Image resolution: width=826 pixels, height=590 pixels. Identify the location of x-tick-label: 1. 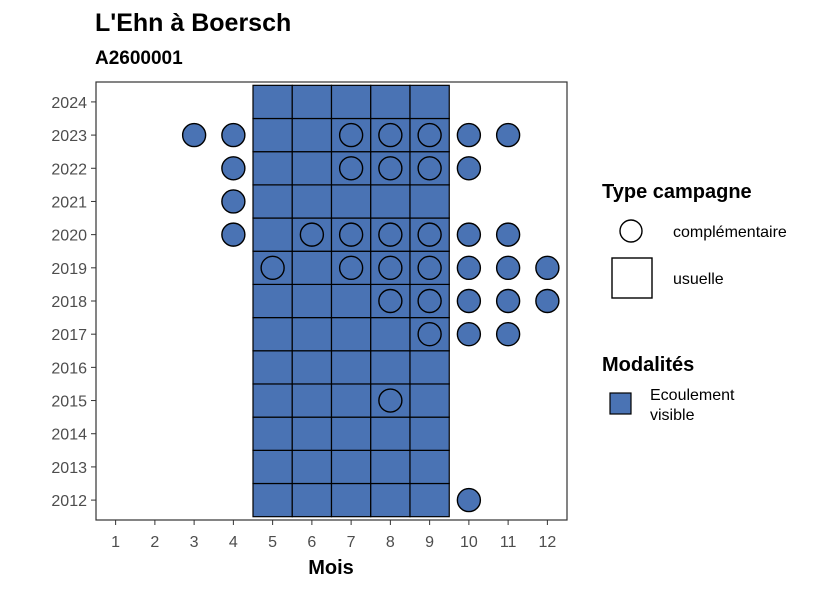
(115, 542).